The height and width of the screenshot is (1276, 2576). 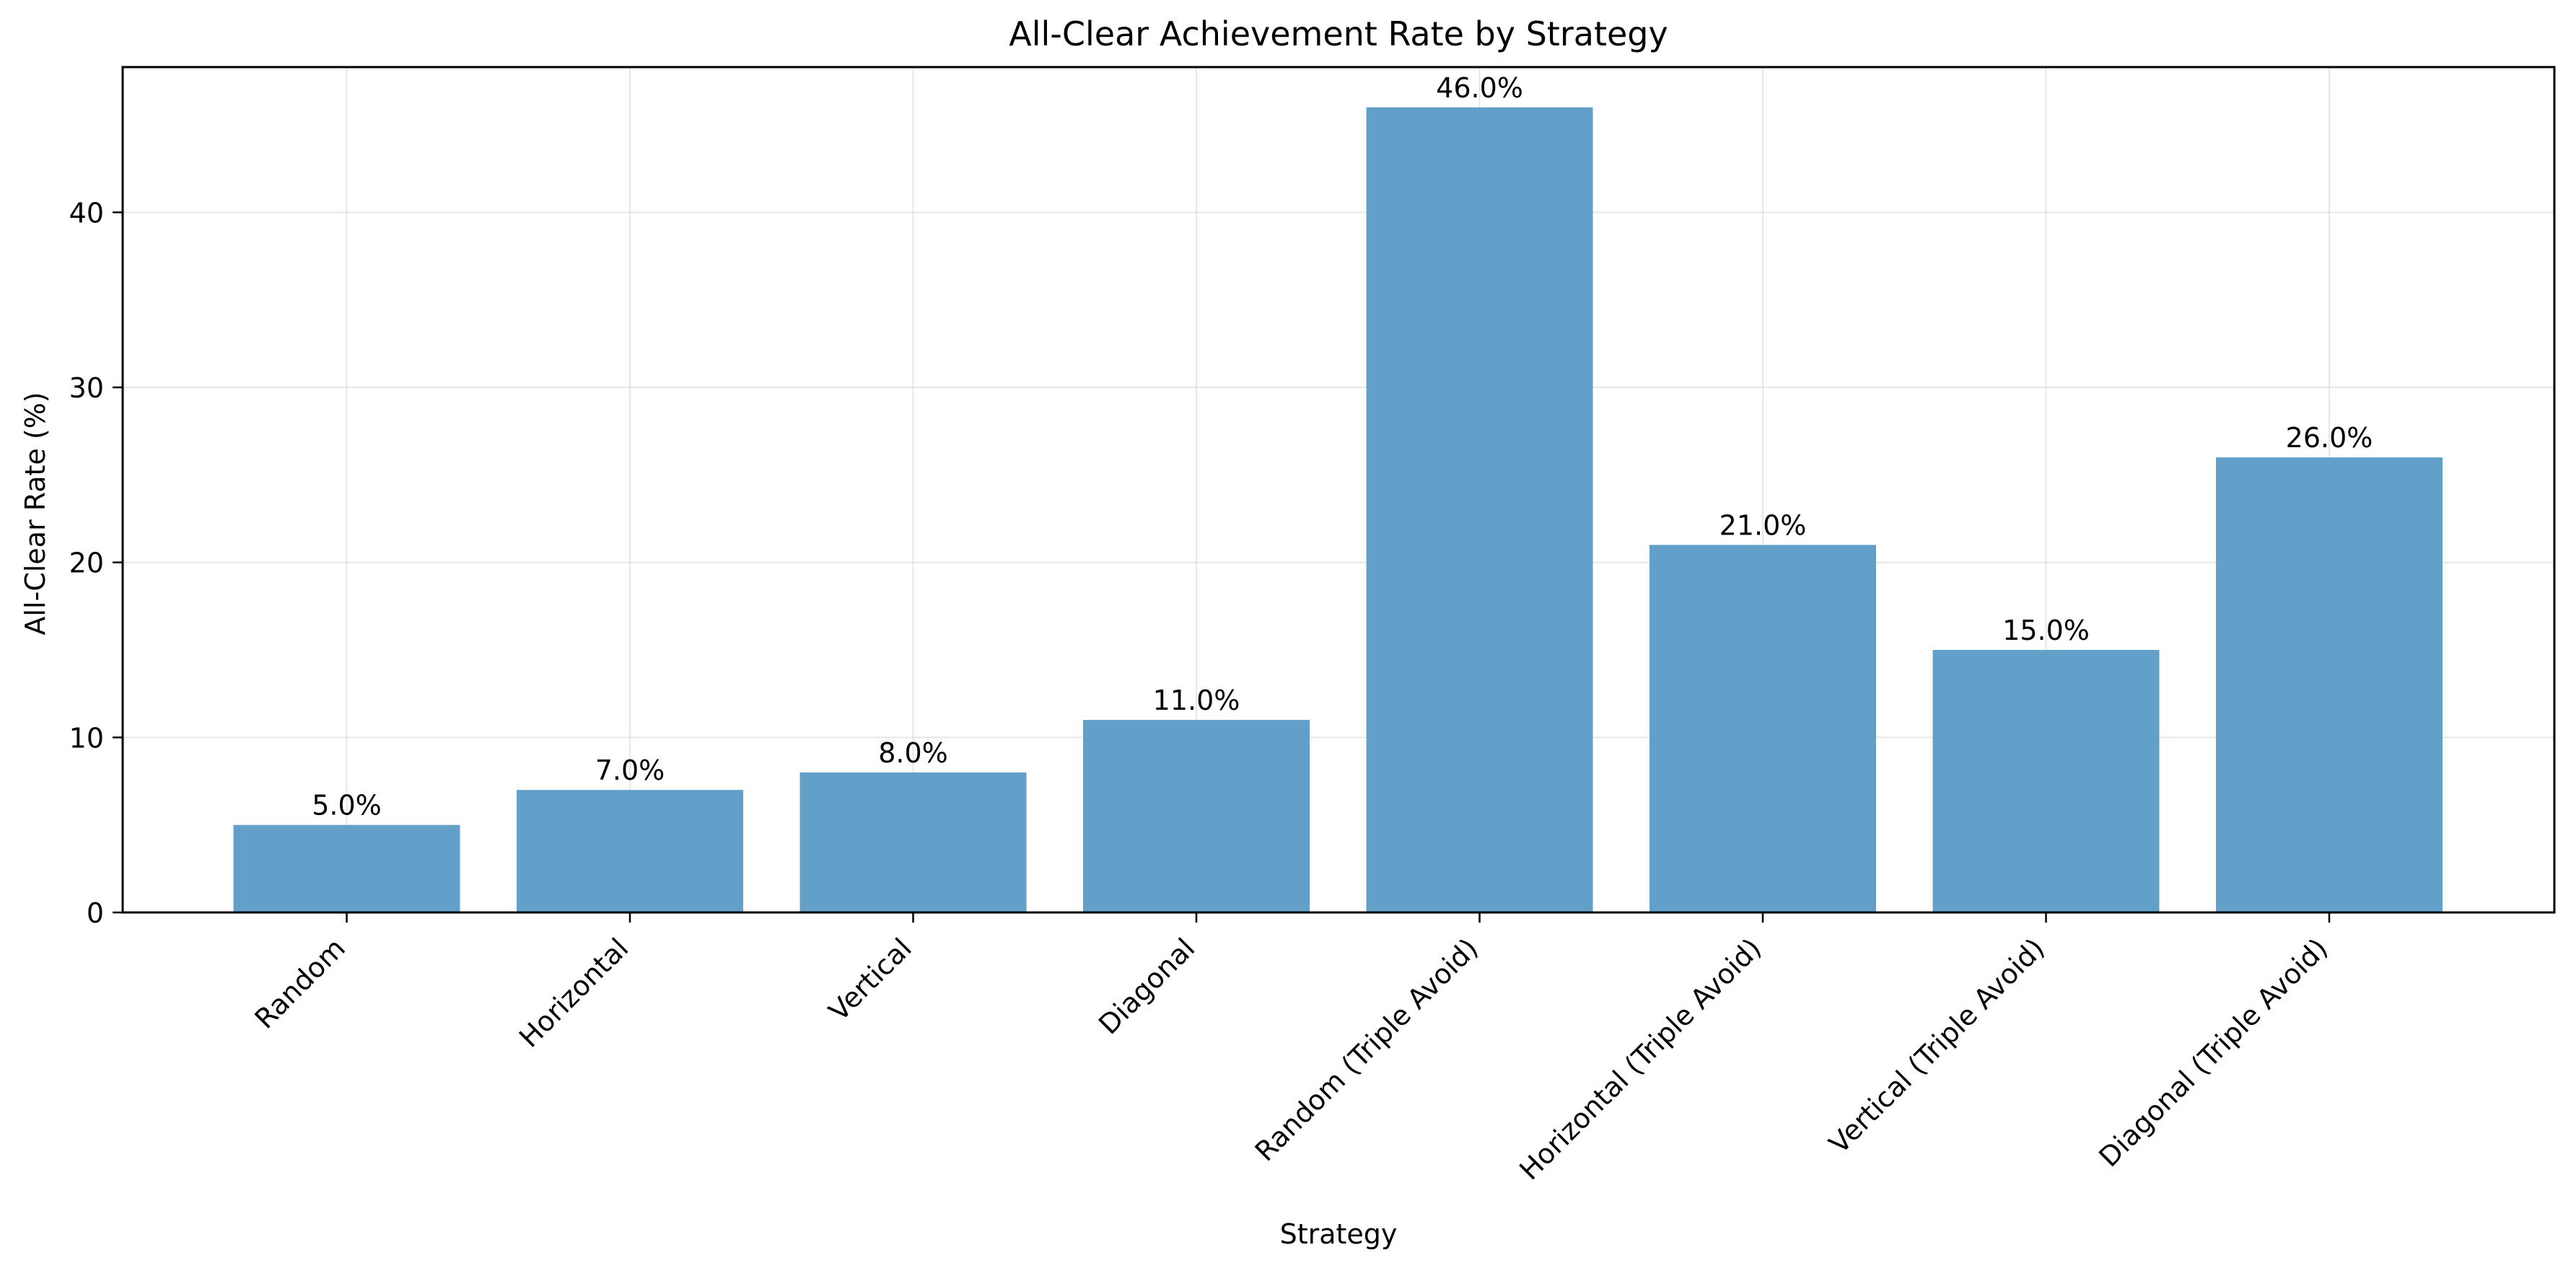 What do you see at coordinates (1339, 1234) in the screenshot?
I see `x-axis-label: Strategy` at bounding box center [1339, 1234].